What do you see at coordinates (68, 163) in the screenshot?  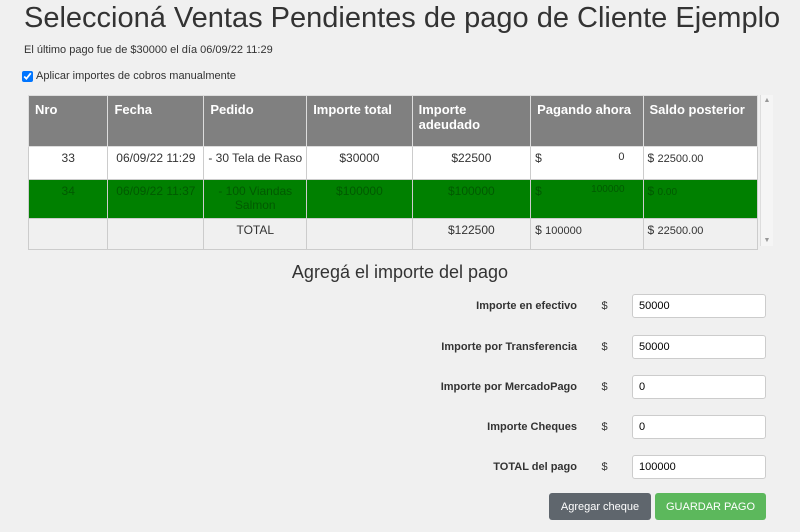 I see `cell-nro: 33` at bounding box center [68, 163].